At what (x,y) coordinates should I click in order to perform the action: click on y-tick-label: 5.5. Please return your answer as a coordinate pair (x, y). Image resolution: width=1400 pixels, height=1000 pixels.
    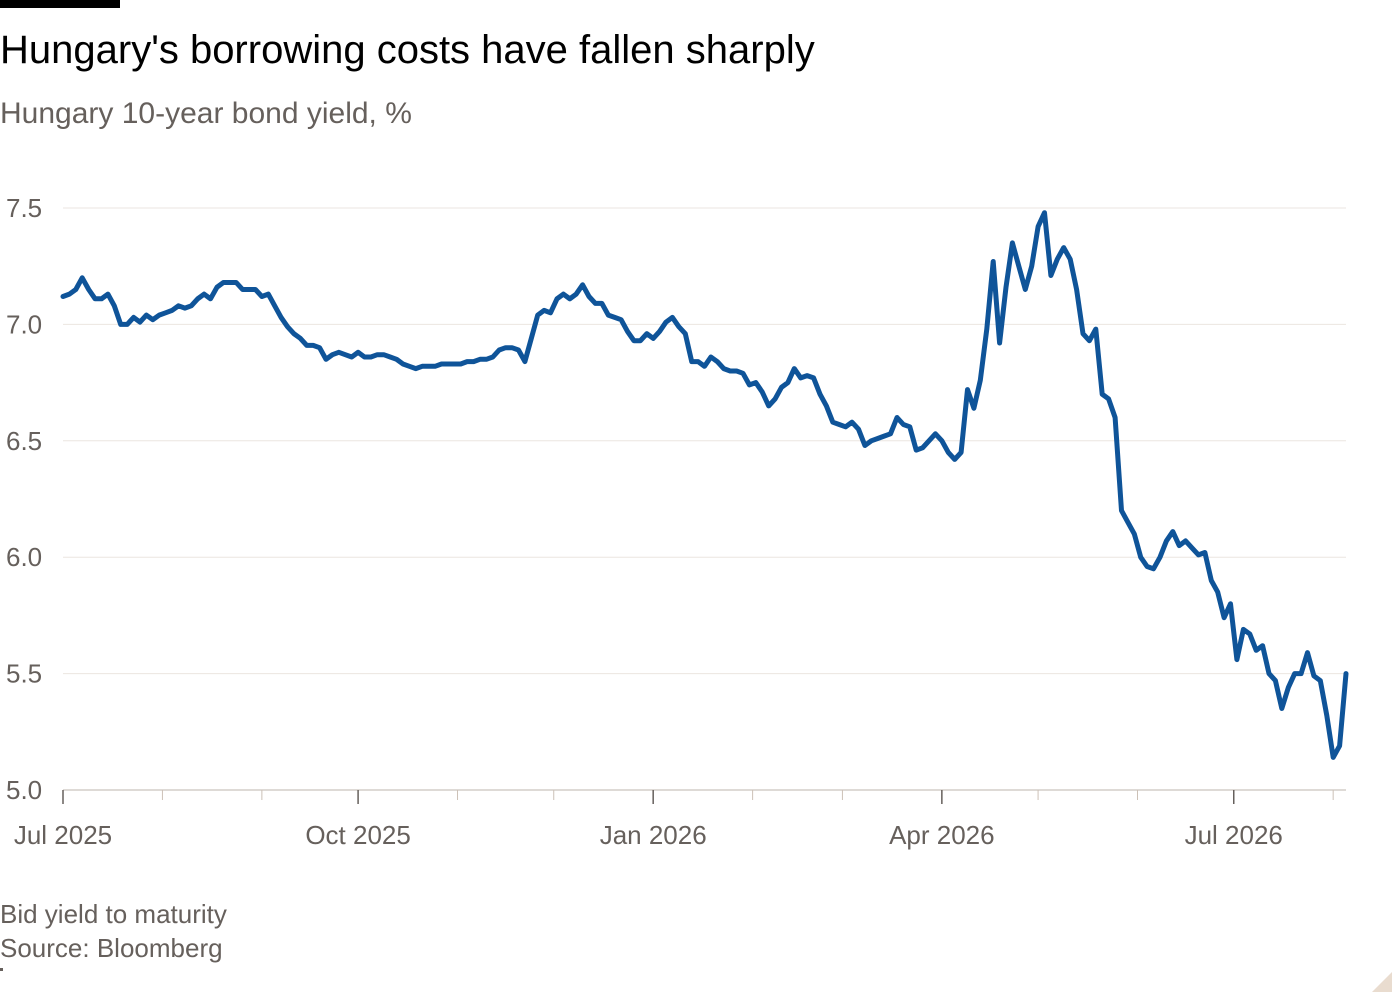
    Looking at the image, I should click on (24, 674).